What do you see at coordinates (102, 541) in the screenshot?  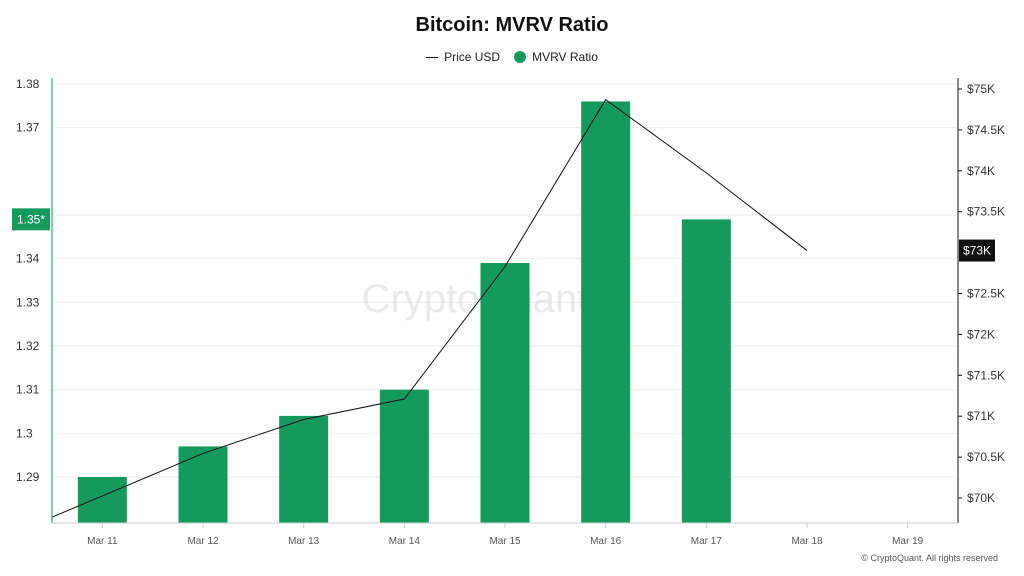 I see `x-tick-label: Mar 11` at bounding box center [102, 541].